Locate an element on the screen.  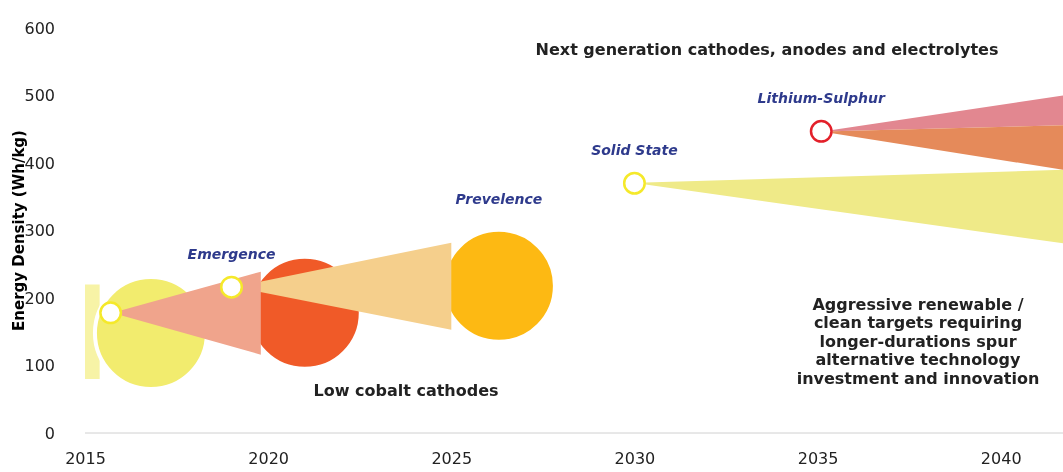
x-tick-label: 2020 is located at coordinates (269, 458).